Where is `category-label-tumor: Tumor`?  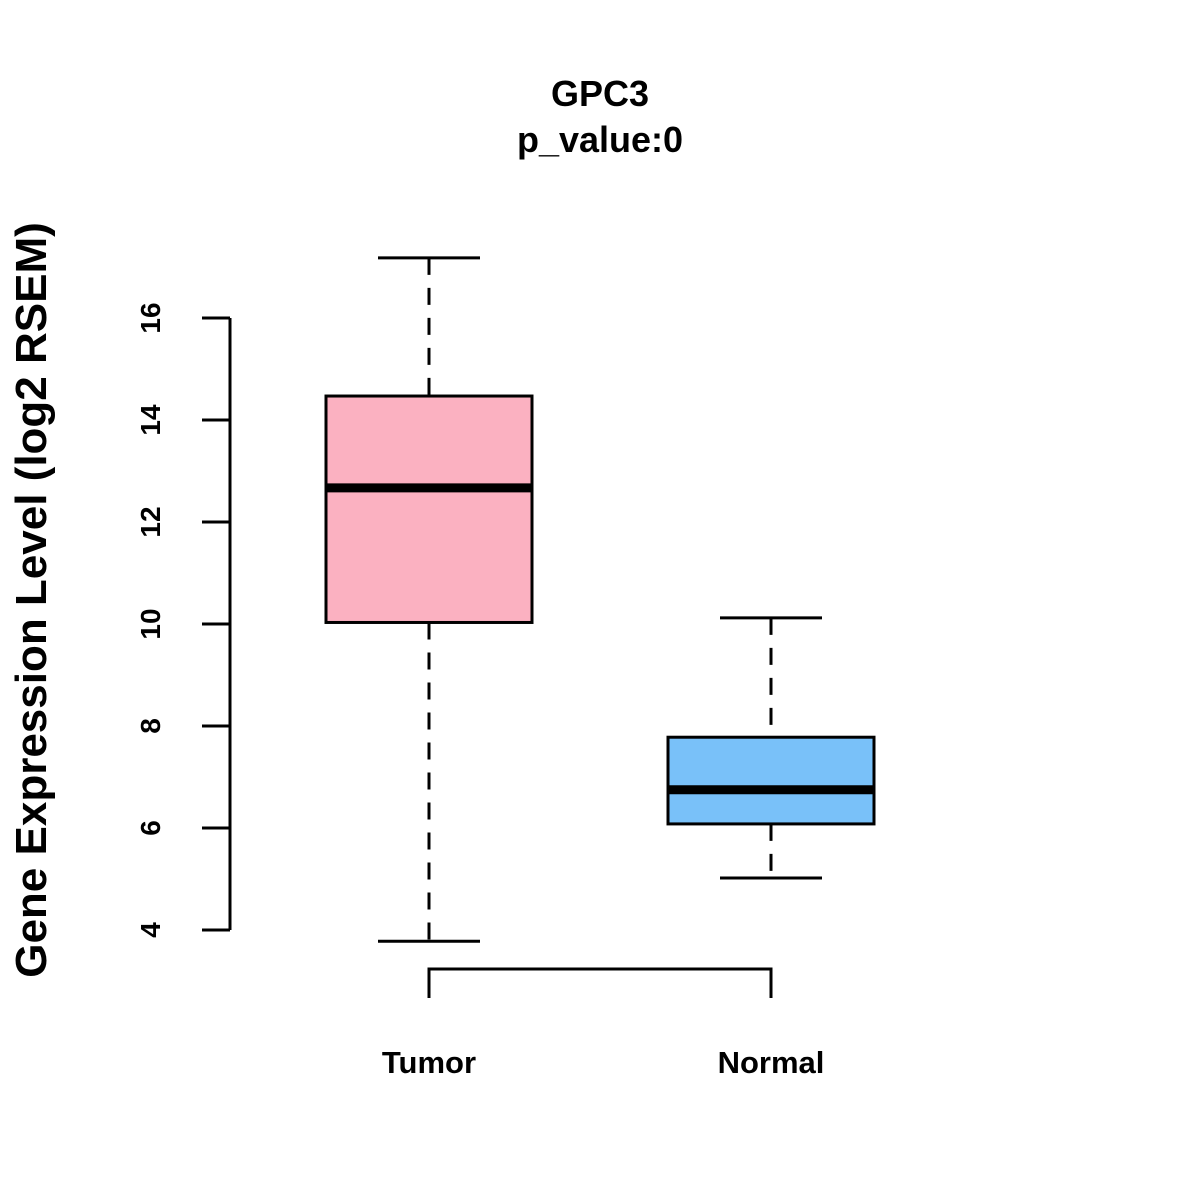
category-label-tumor: Tumor is located at coordinates (429, 1062).